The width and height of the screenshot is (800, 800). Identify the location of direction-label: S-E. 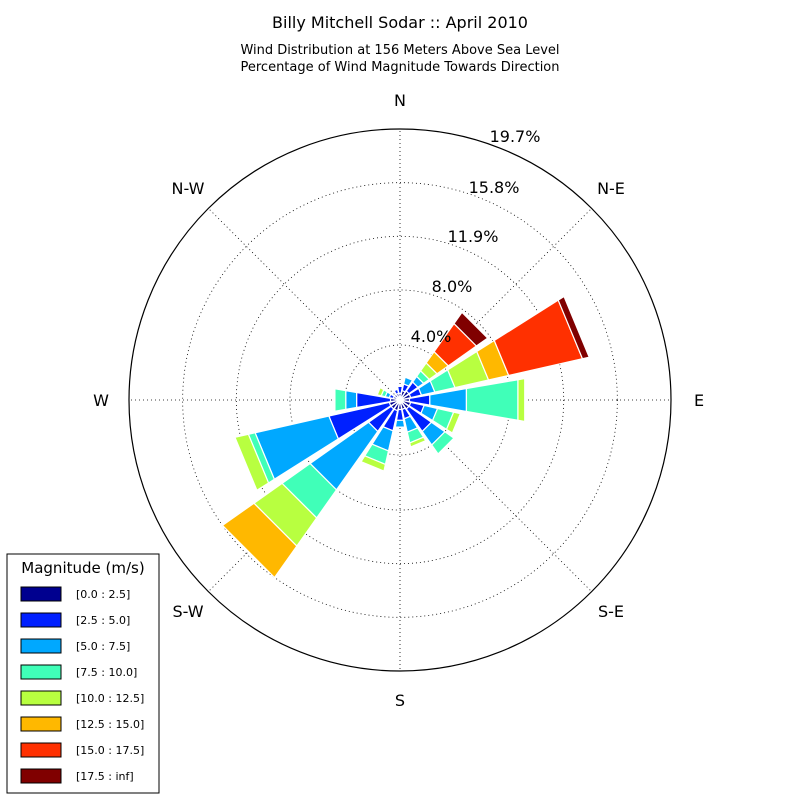
(611, 611).